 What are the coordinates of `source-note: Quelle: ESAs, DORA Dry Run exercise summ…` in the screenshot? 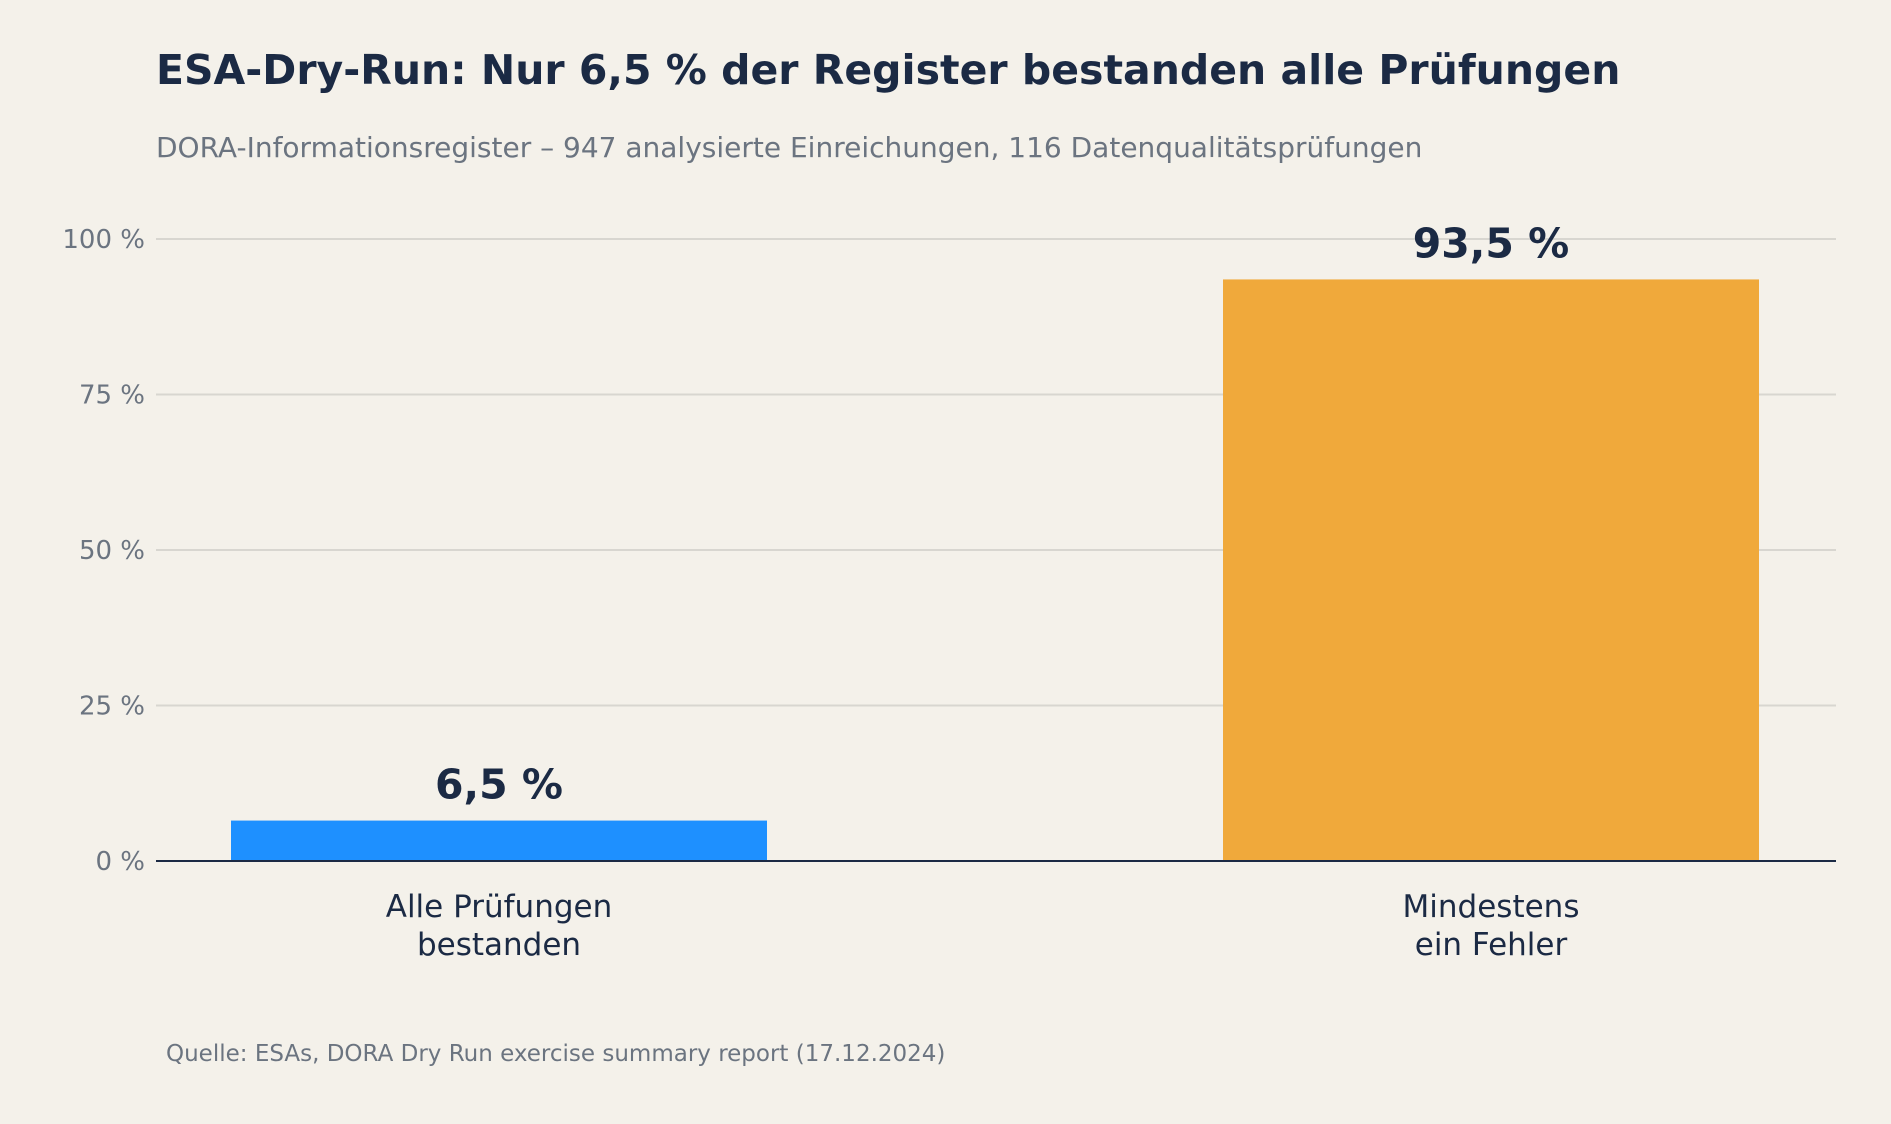 It's located at (556, 1054).